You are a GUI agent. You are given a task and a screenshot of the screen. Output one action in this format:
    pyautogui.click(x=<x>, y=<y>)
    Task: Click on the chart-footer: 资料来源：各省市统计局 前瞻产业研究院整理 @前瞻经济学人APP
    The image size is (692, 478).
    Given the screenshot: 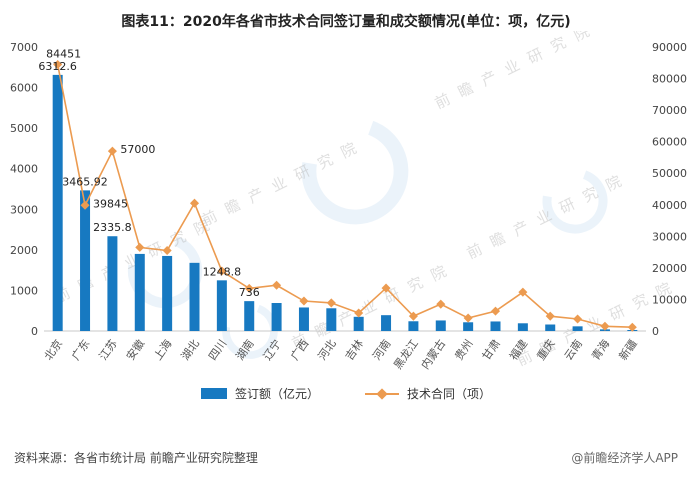 What is the action you would take?
    pyautogui.click(x=346, y=457)
    